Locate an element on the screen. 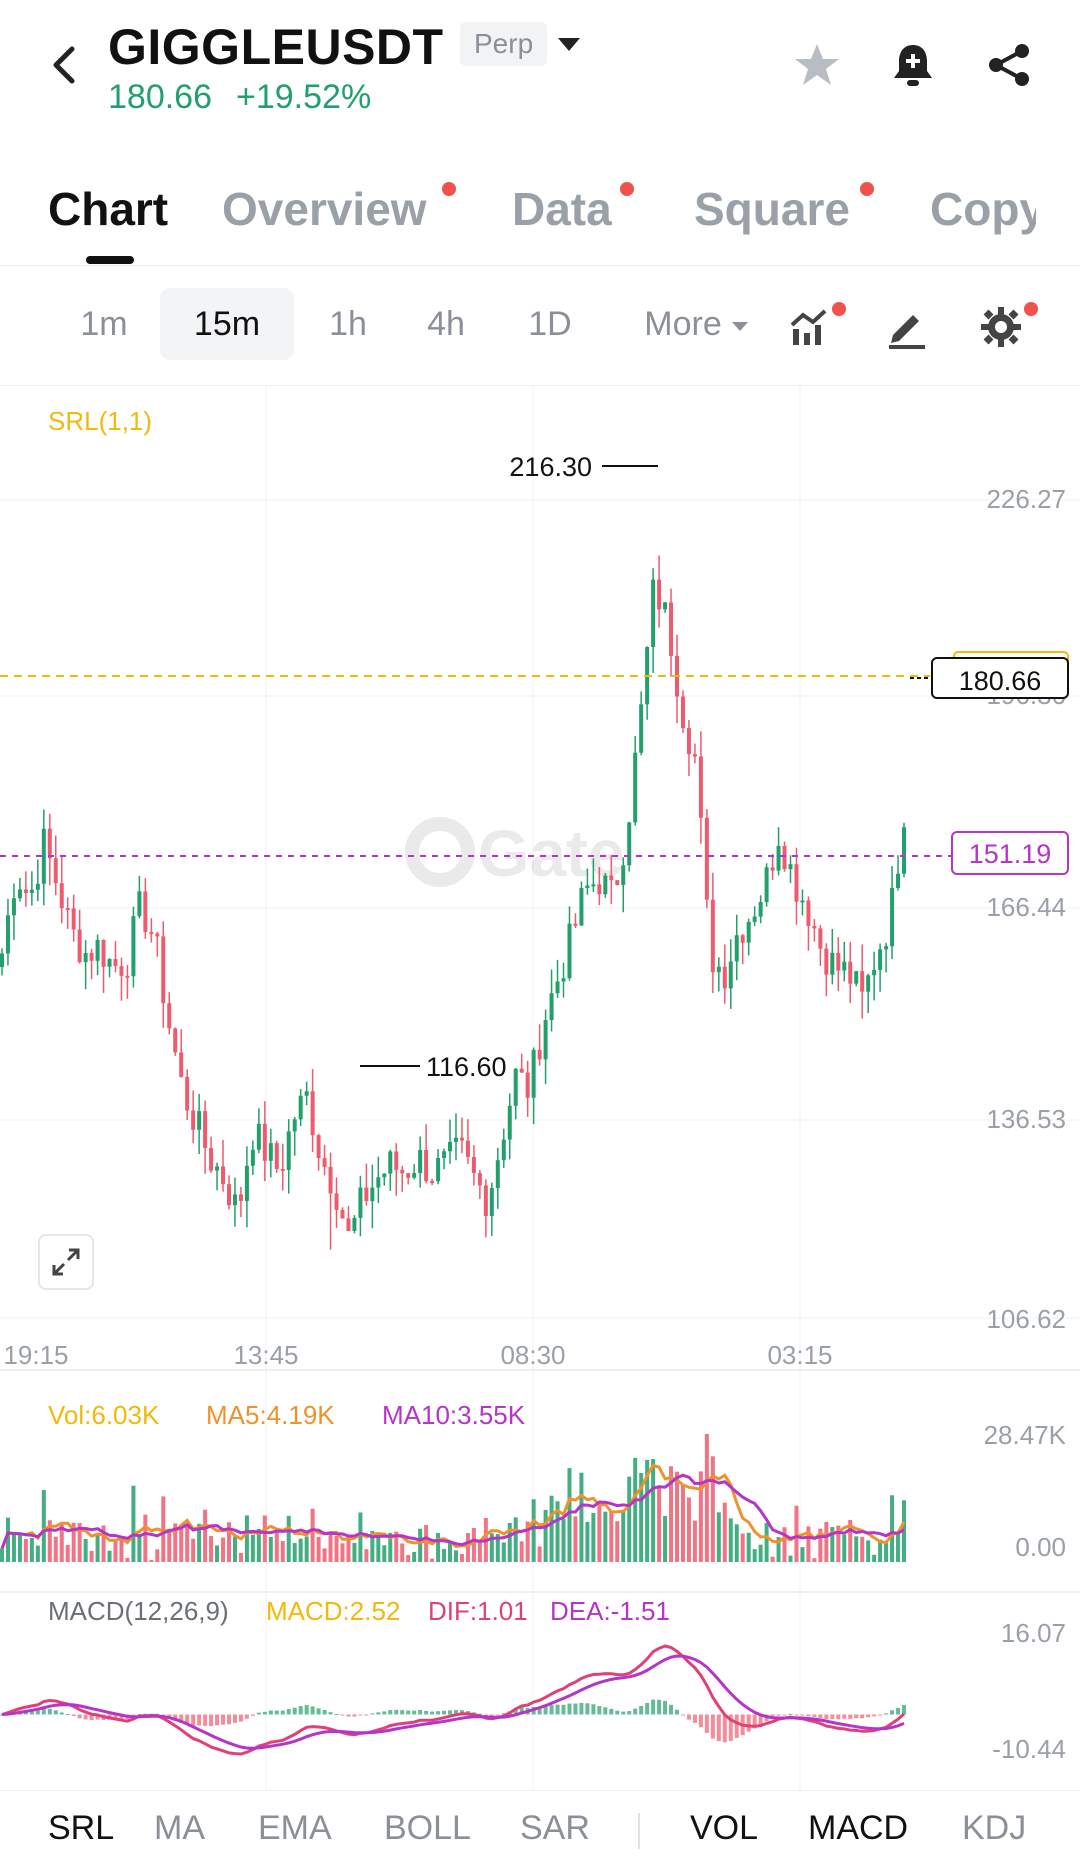 Image resolution: width=1080 pixels, height=1866 pixels. bell-plus-icon is located at coordinates (913, 65).